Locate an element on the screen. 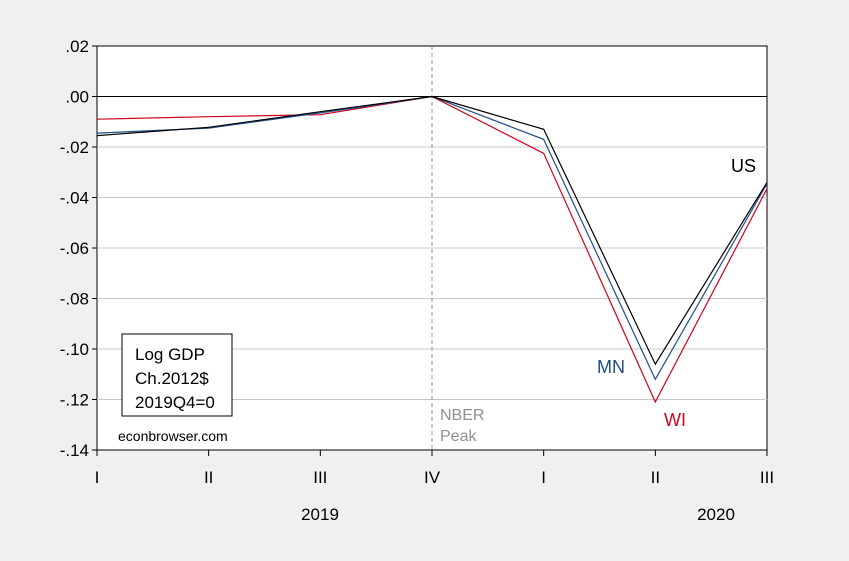 The image size is (849, 561). y-tick-label: .02 is located at coordinates (77, 46).